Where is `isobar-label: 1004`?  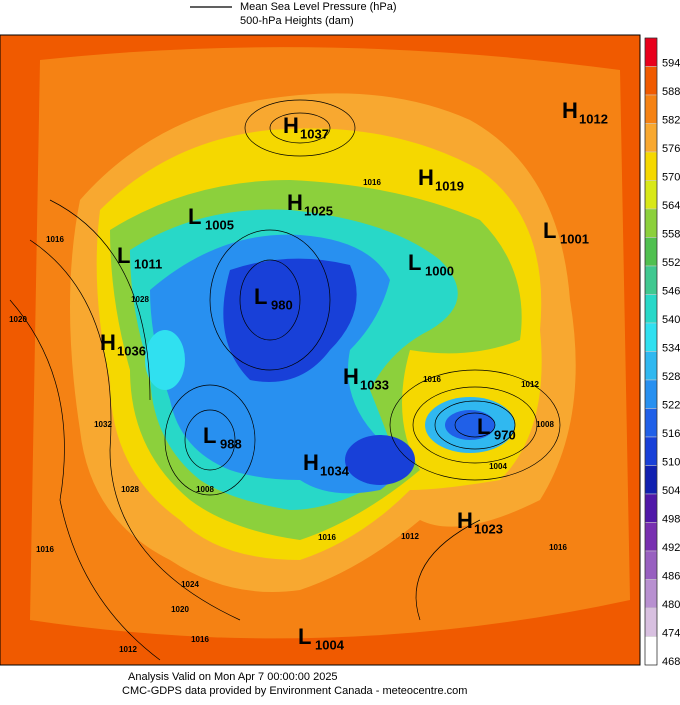
isobar-label: 1004 is located at coordinates (498, 466).